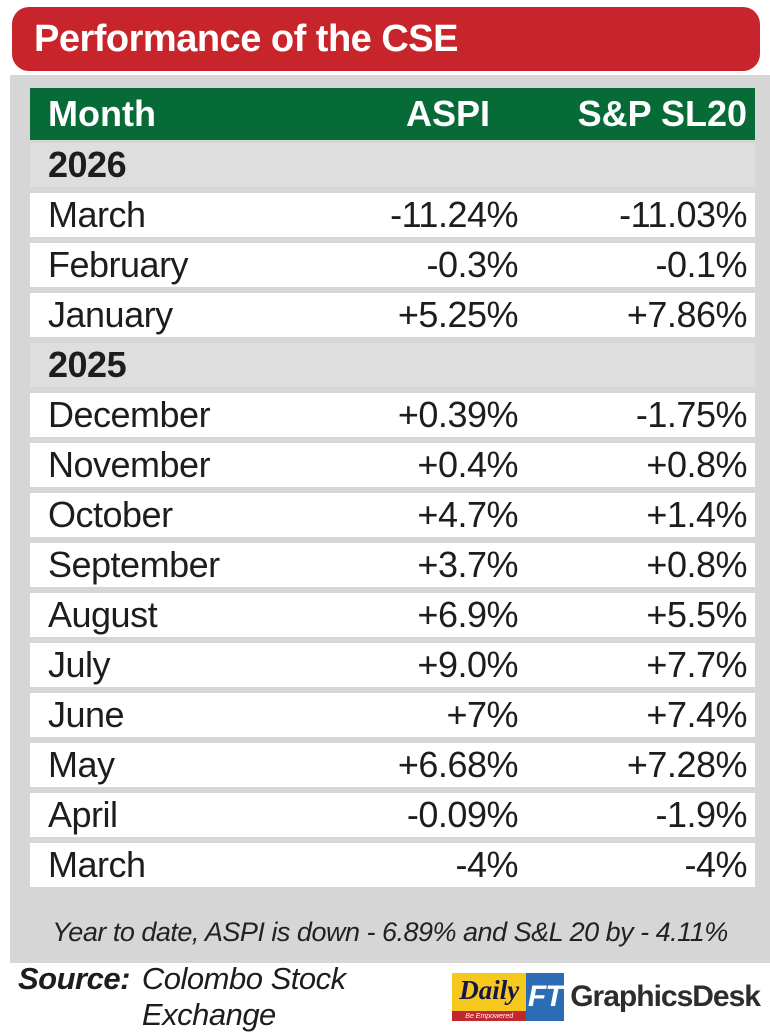  Describe the element at coordinates (462, 814) in the screenshot. I see `cell-aspi: -0.09%` at that location.